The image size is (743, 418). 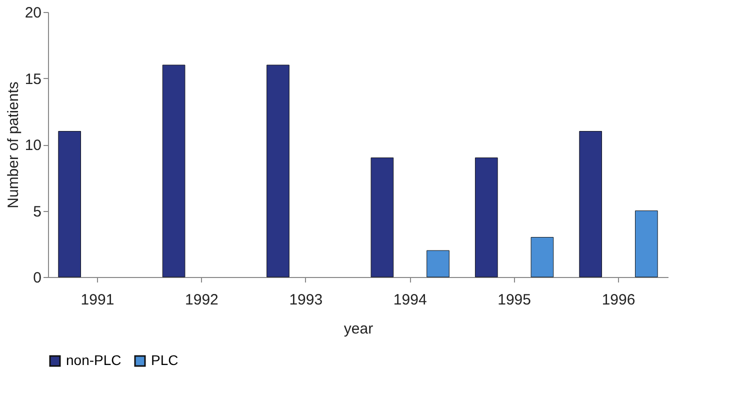 What do you see at coordinates (359, 329) in the screenshot?
I see `x-axis-title: year` at bounding box center [359, 329].